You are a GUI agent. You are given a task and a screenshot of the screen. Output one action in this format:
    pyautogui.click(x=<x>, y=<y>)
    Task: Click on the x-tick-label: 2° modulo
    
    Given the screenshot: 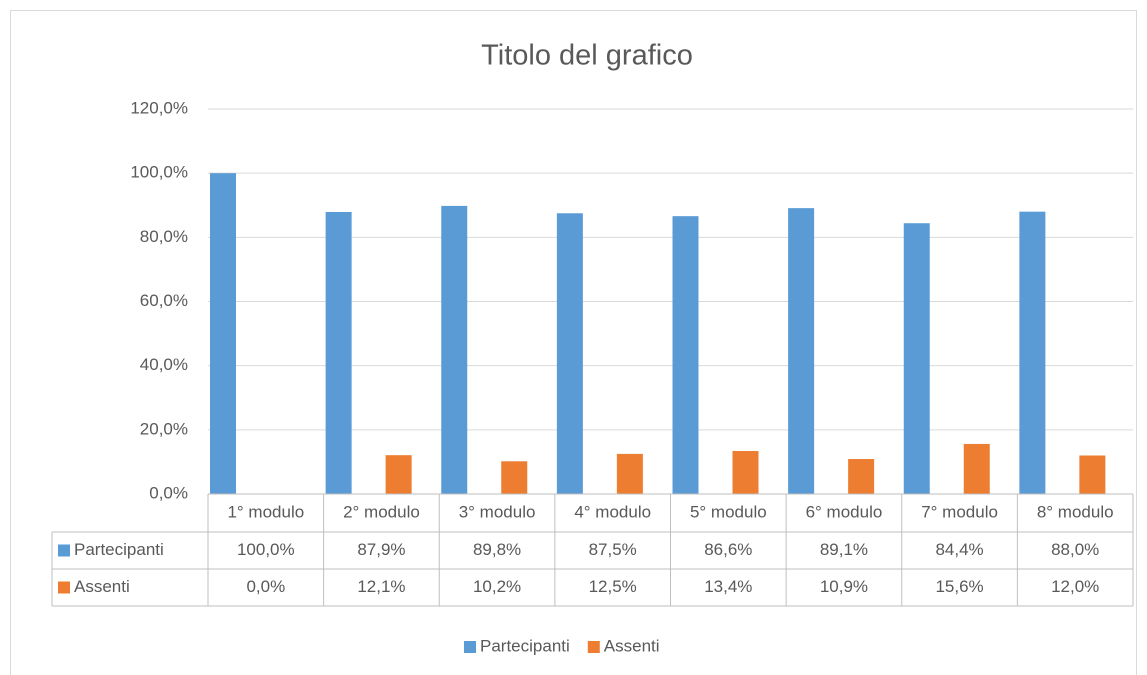 What is the action you would take?
    pyautogui.click(x=381, y=511)
    